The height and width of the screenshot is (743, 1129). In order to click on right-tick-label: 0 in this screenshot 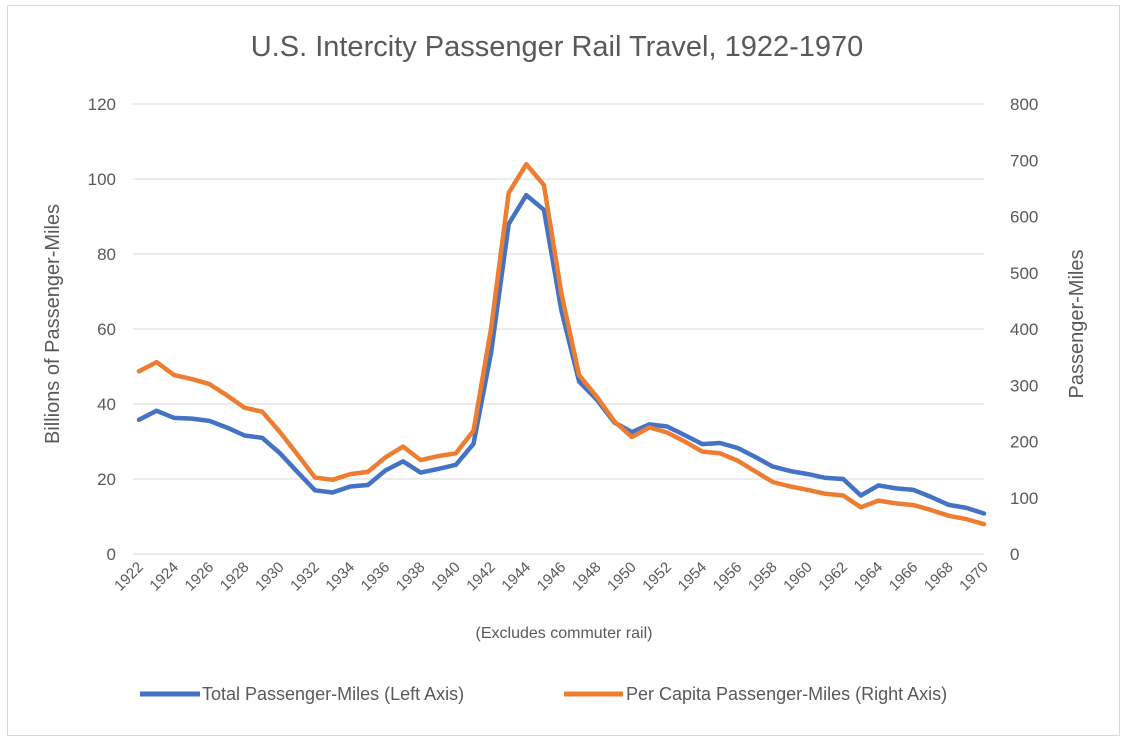, I will do `click(1014, 554)`.